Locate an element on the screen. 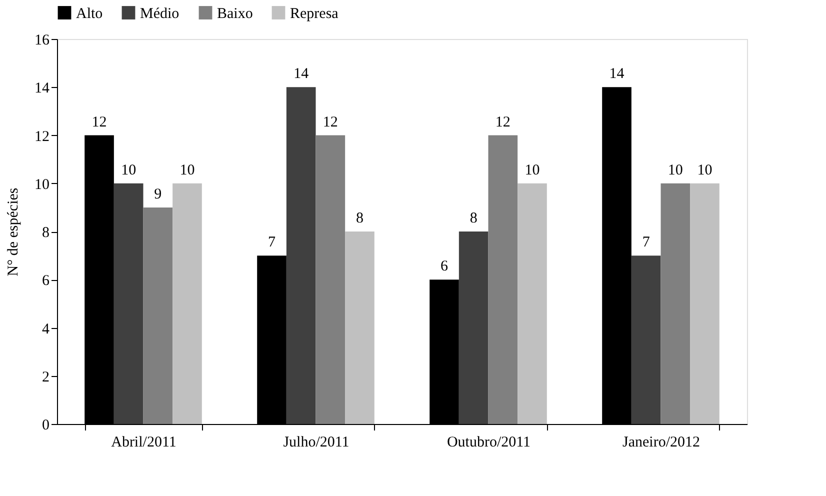 This screenshot has height=496, width=826. y-tick-label: 16 is located at coordinates (42, 40).